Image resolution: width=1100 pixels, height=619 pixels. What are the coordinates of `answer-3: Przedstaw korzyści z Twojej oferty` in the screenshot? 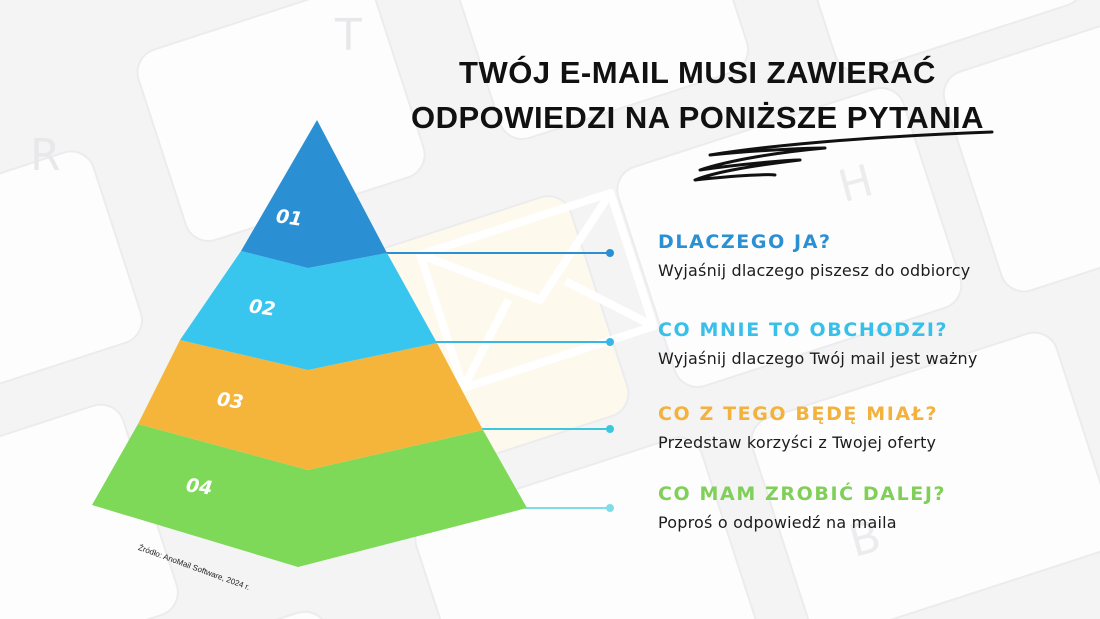 It's located at (797, 442).